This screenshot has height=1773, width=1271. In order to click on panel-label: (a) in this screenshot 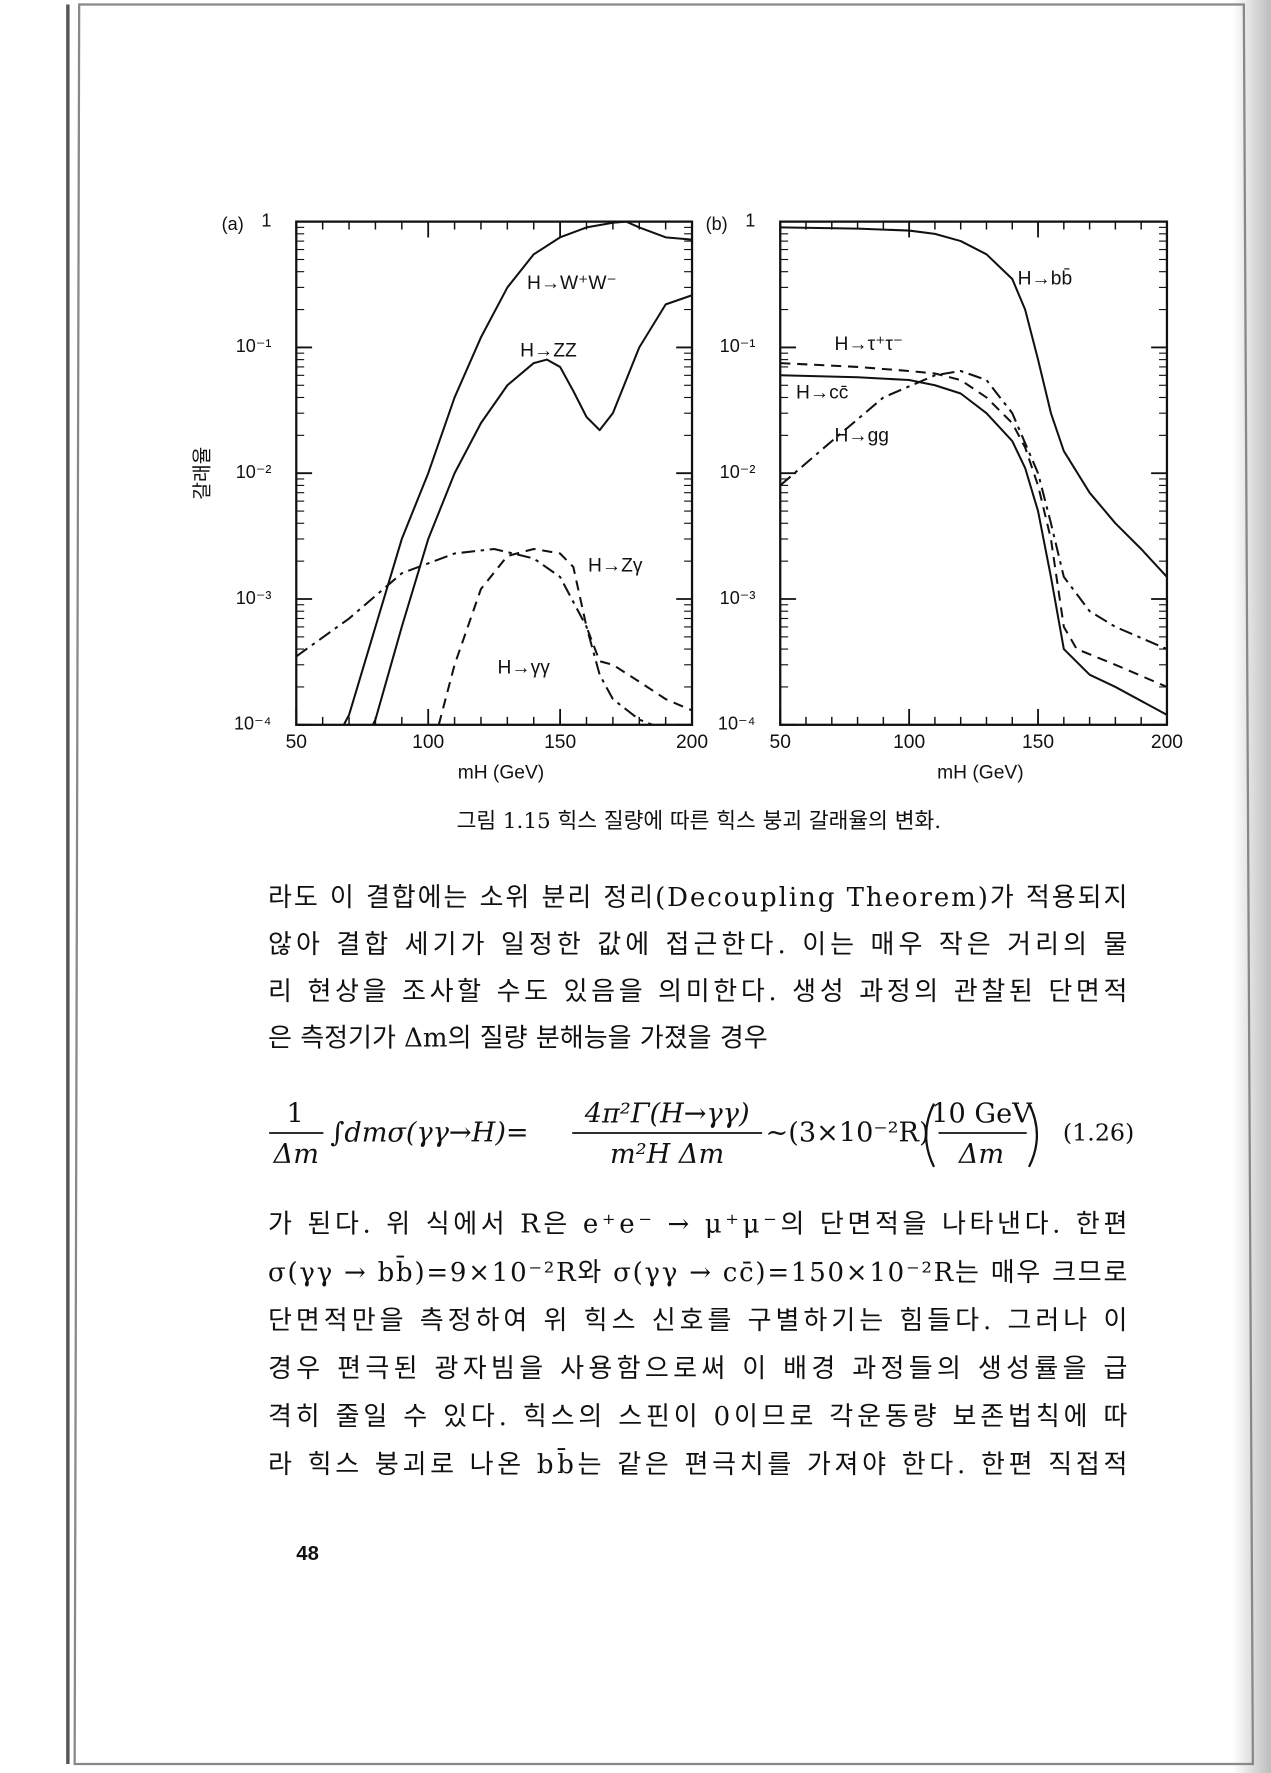, I will do `click(233, 224)`.